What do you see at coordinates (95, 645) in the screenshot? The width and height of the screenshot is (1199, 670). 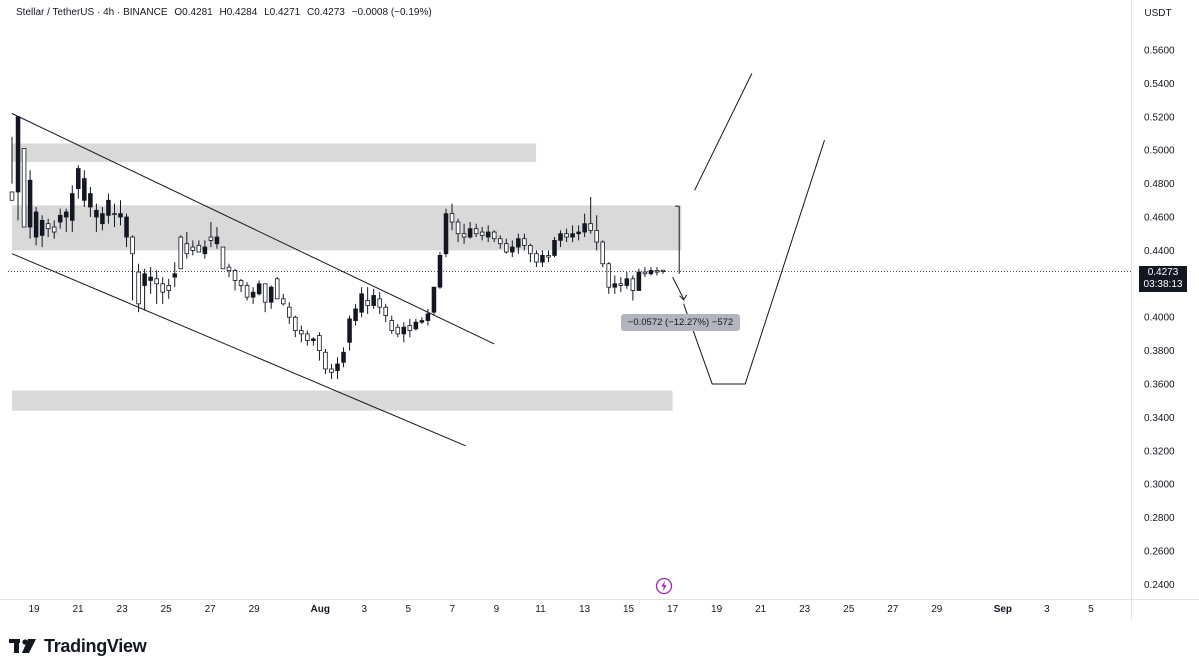 I see `brand-name: TradingView` at bounding box center [95, 645].